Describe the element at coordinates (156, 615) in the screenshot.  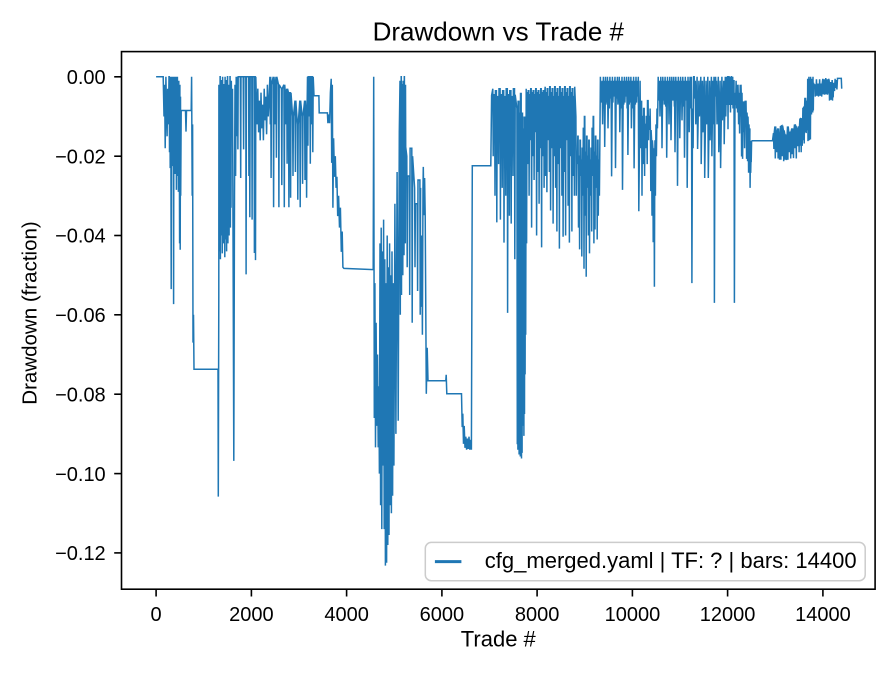
I see `svg-text: 0` at that location.